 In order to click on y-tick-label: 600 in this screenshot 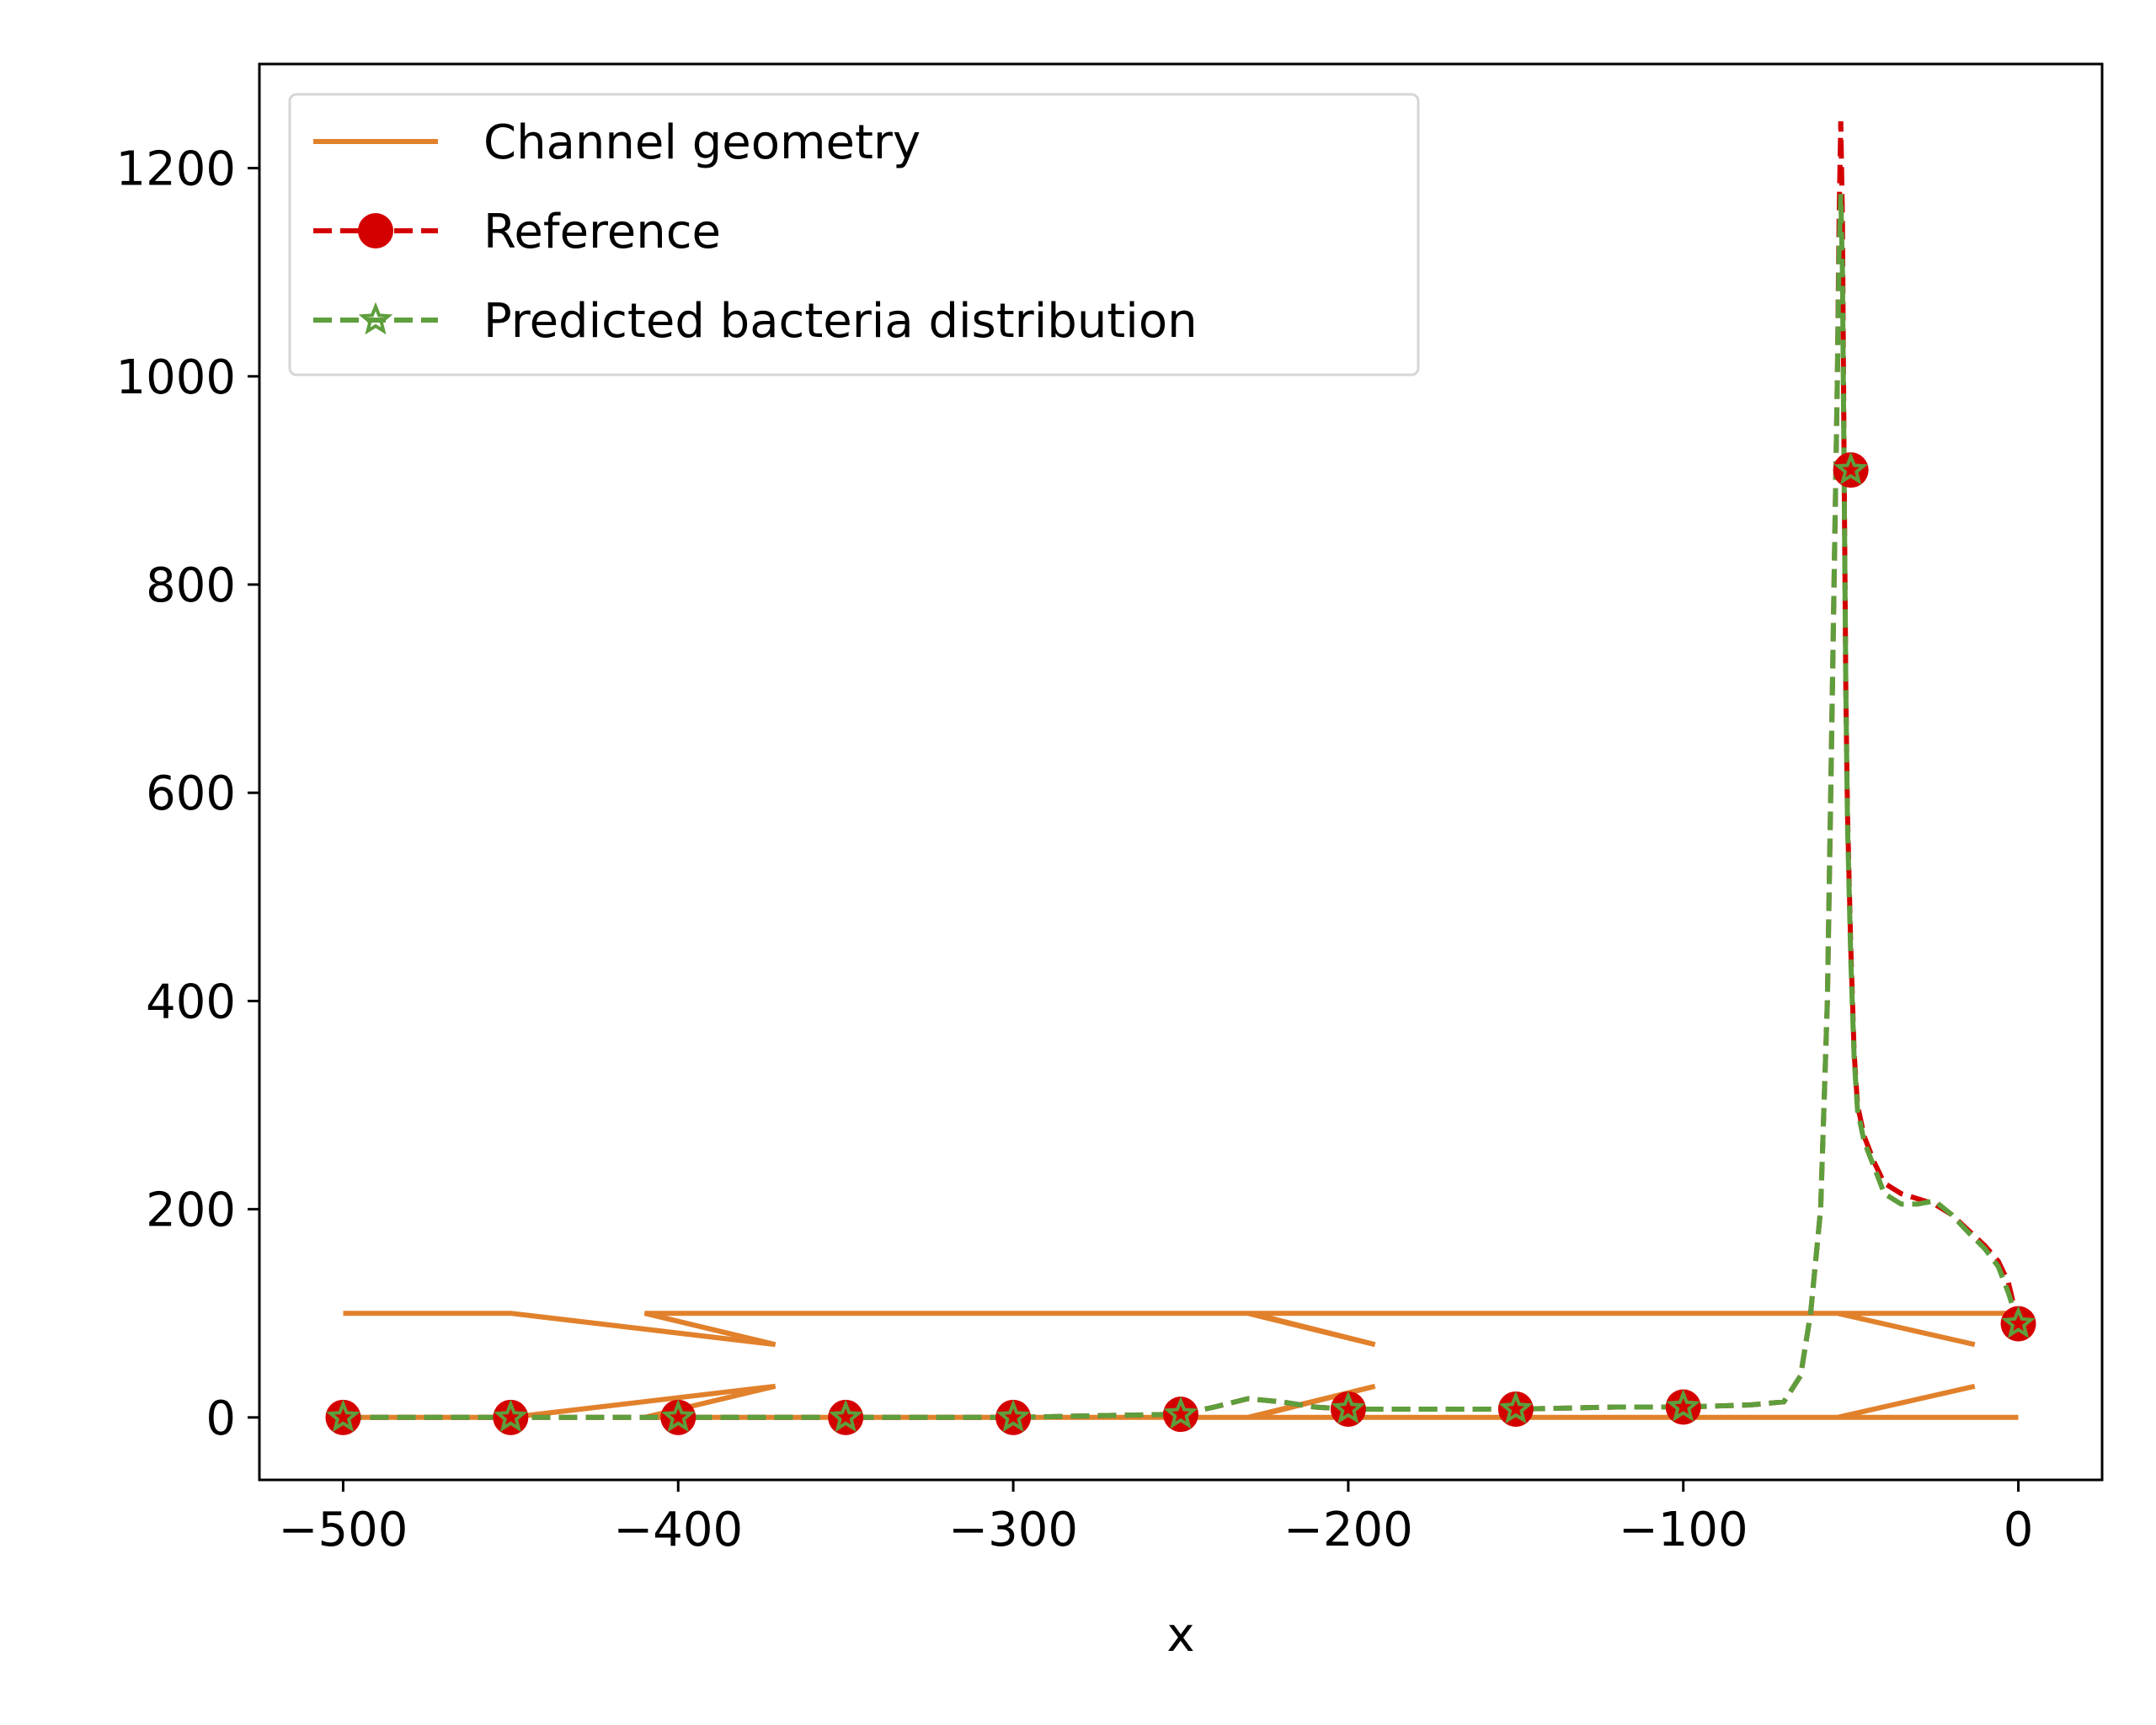, I will do `click(191, 793)`.